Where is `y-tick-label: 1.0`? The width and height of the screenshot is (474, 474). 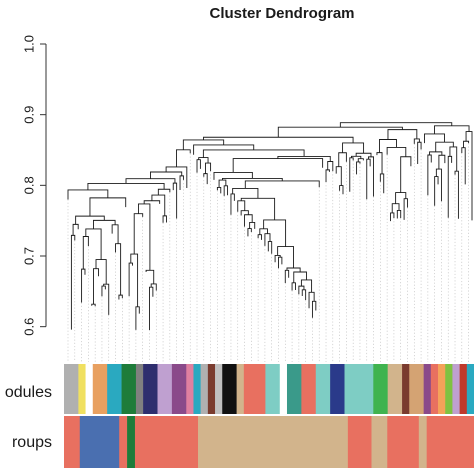 y-tick-label: 1.0 is located at coordinates (28, 44).